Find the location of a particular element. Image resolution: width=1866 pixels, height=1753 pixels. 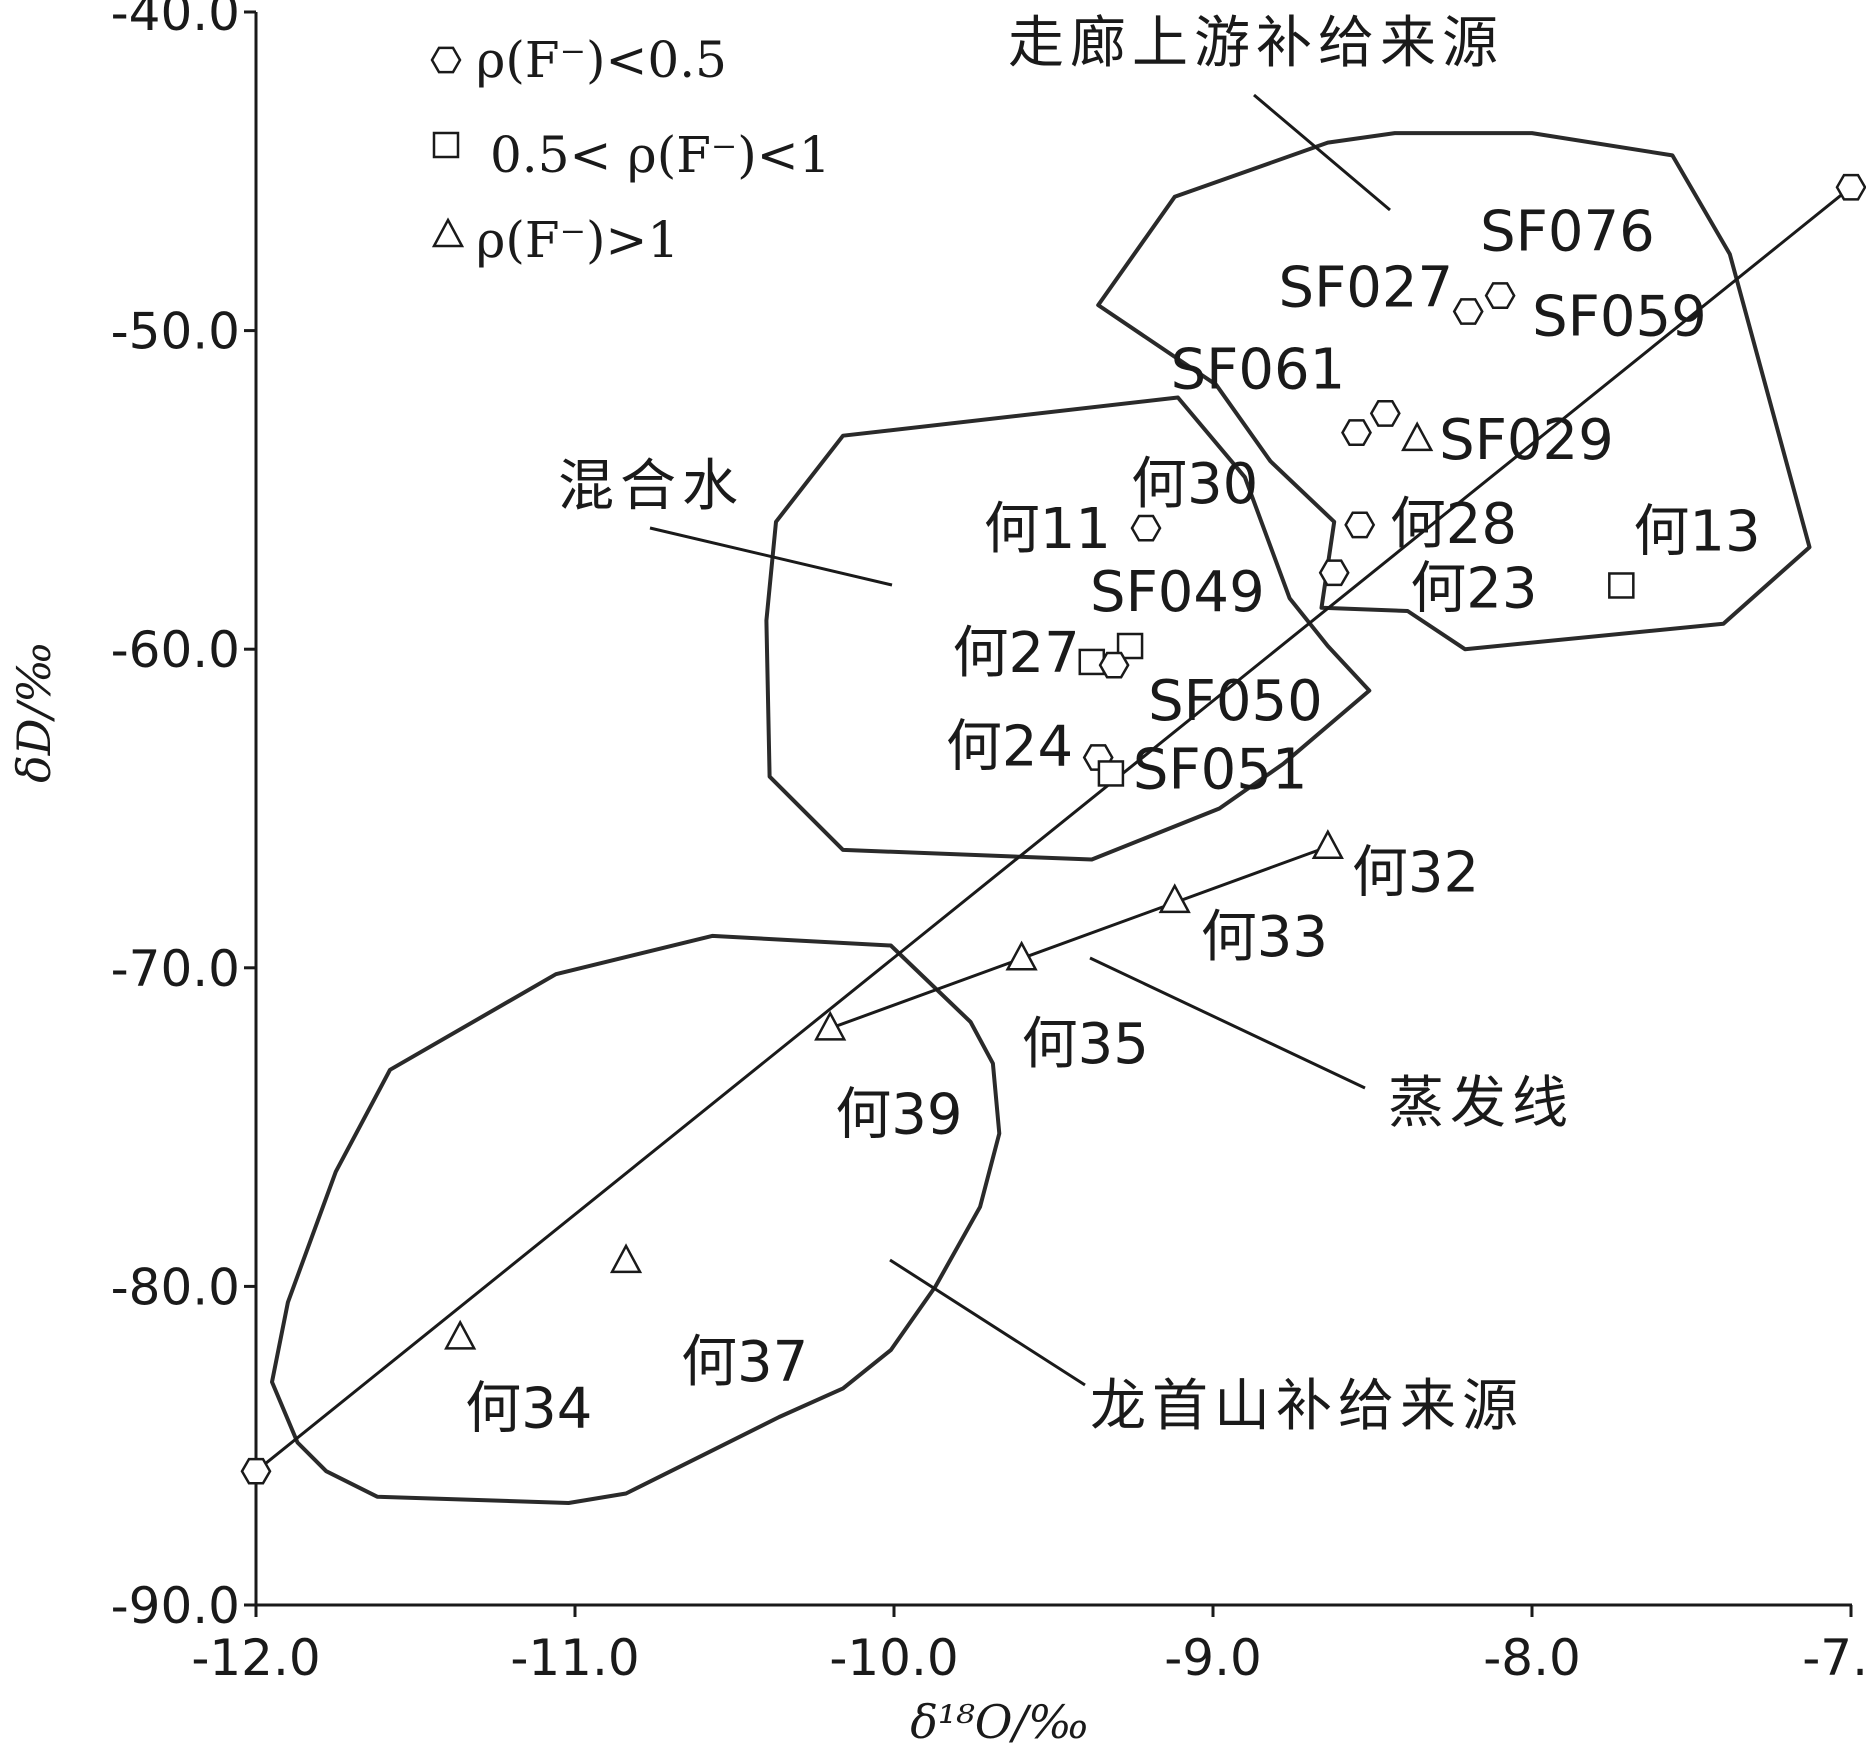

region-label-mixed: 混合水 is located at coordinates (651, 486).